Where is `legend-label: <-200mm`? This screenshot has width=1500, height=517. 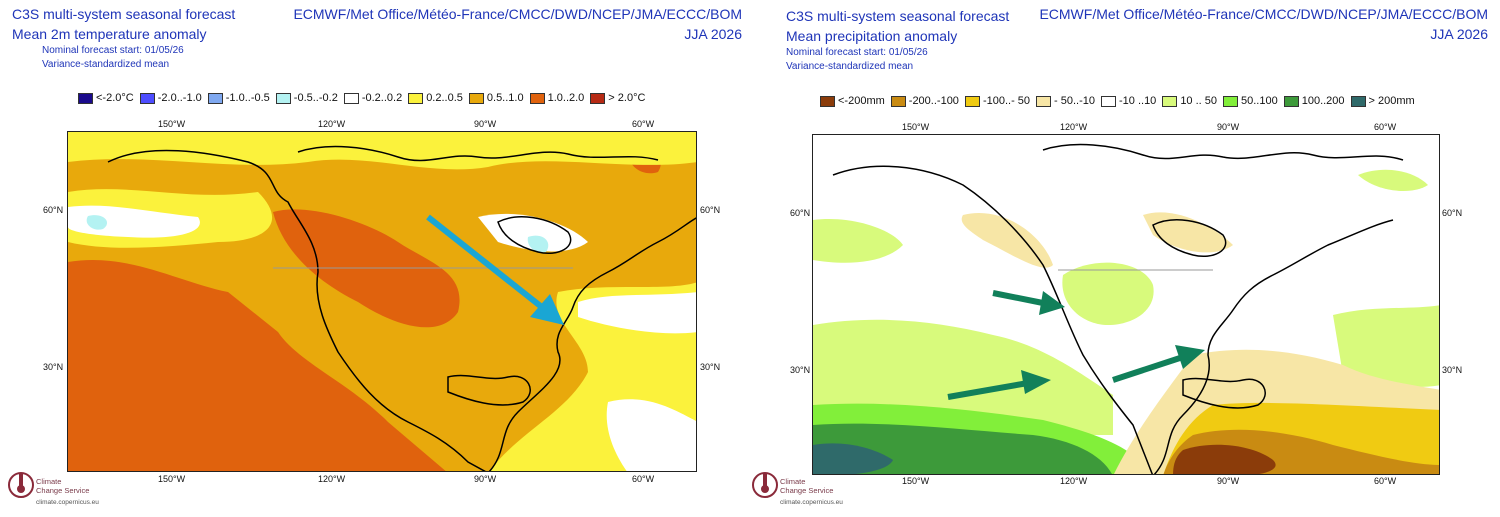 legend-label: <-200mm is located at coordinates (861, 101).